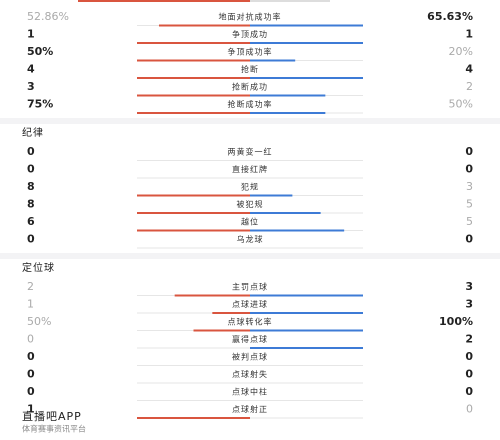  Describe the element at coordinates (250, 169) in the screenshot. I see `stat-label: 直接红牌` at that location.